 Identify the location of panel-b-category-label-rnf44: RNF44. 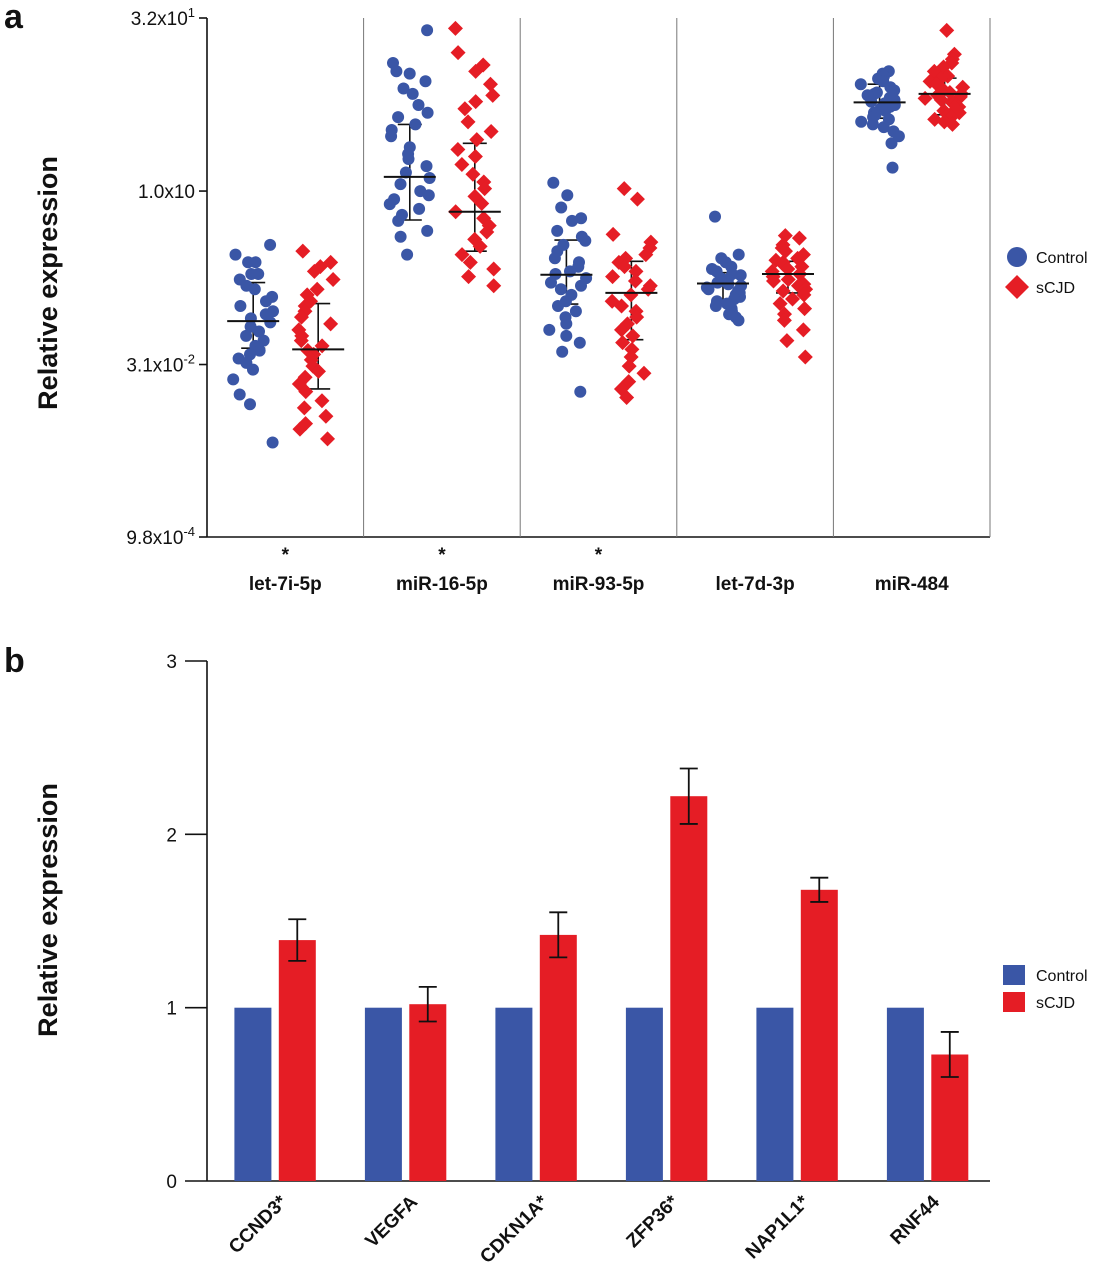
(916, 1220).